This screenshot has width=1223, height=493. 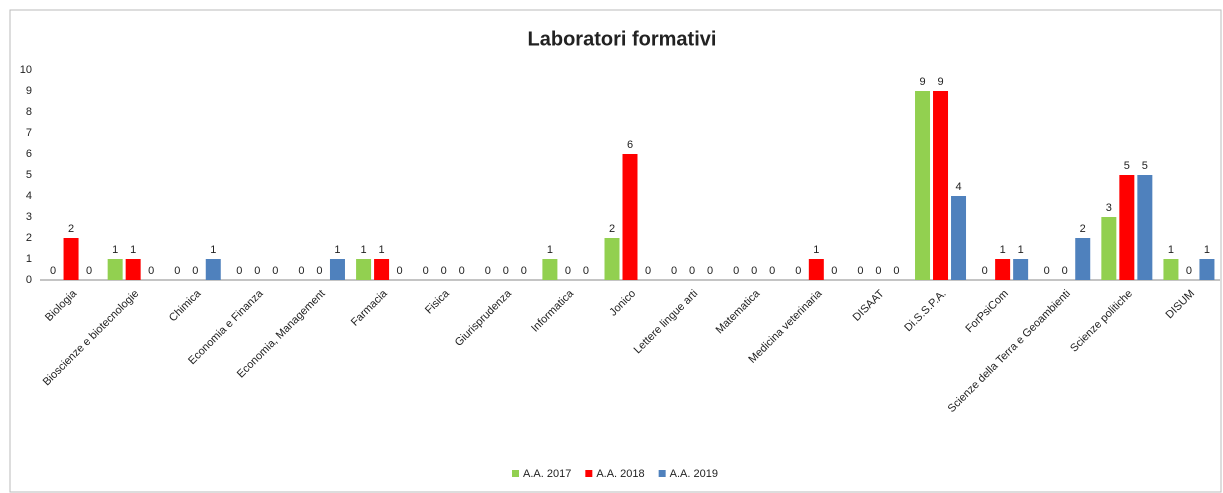 I want to click on legend-label: A.A. 2019, so click(x=694, y=474).